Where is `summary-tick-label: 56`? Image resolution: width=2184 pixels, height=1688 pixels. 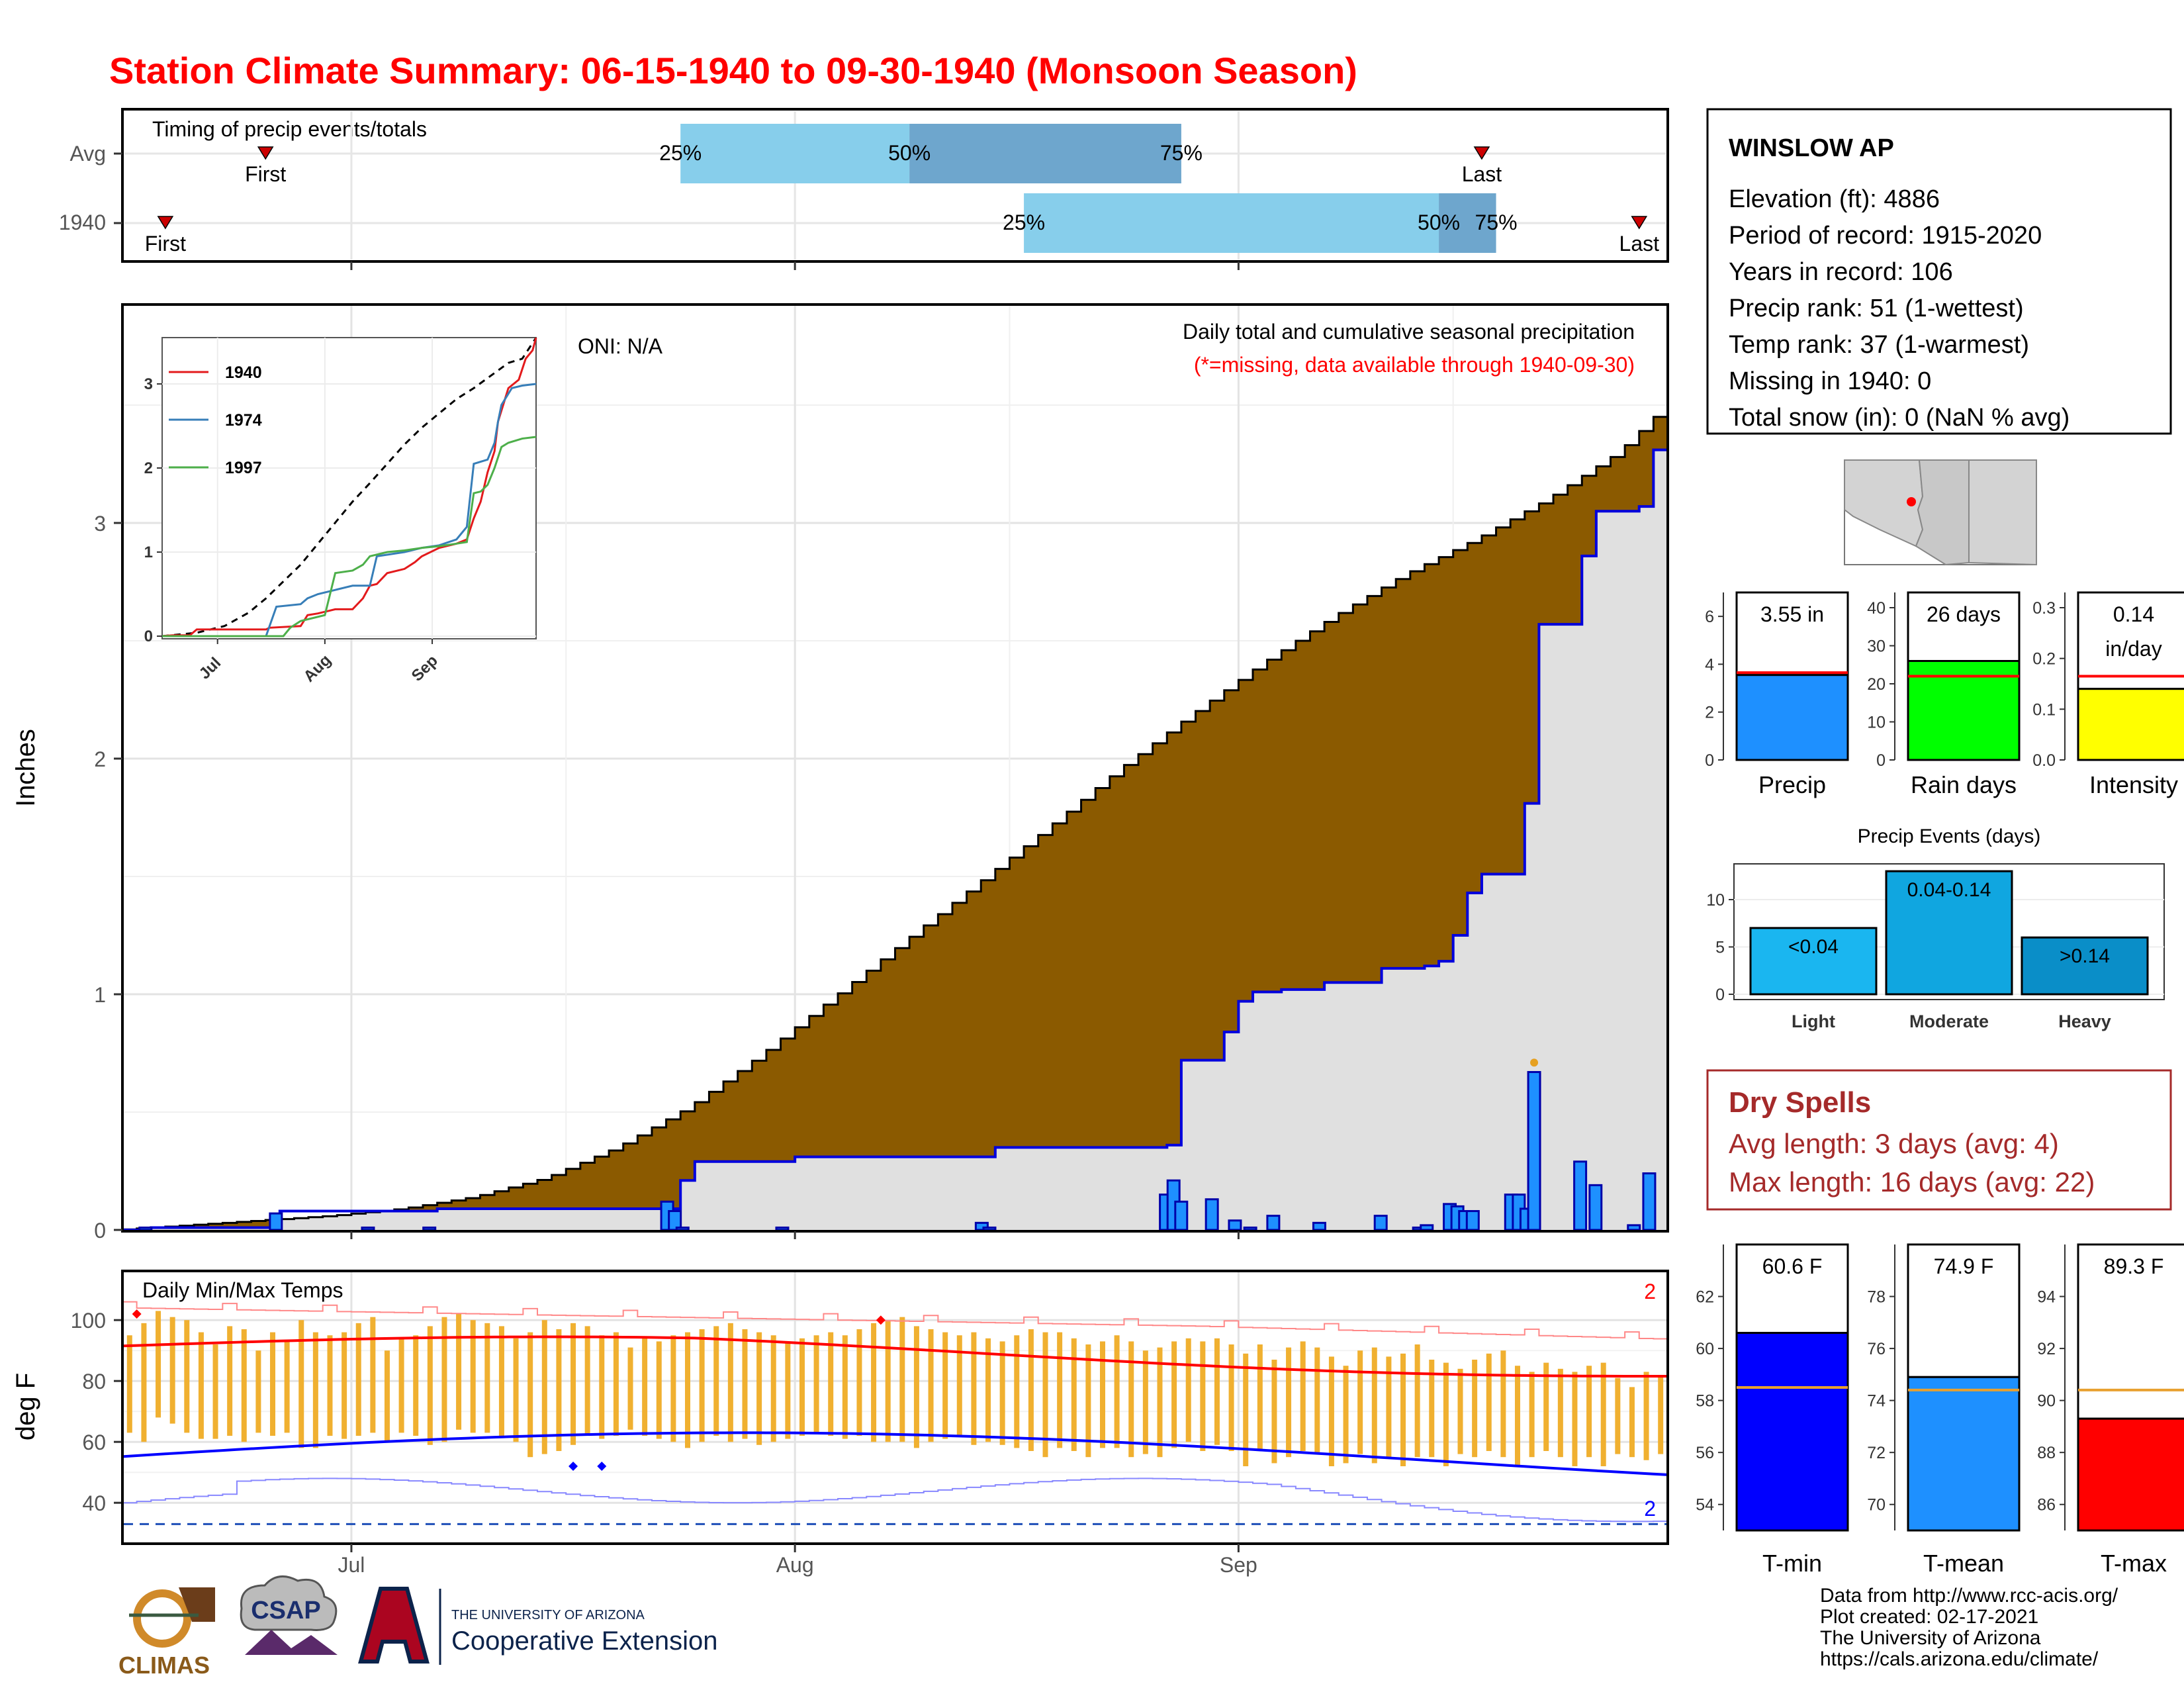 summary-tick-label: 56 is located at coordinates (1705, 1453).